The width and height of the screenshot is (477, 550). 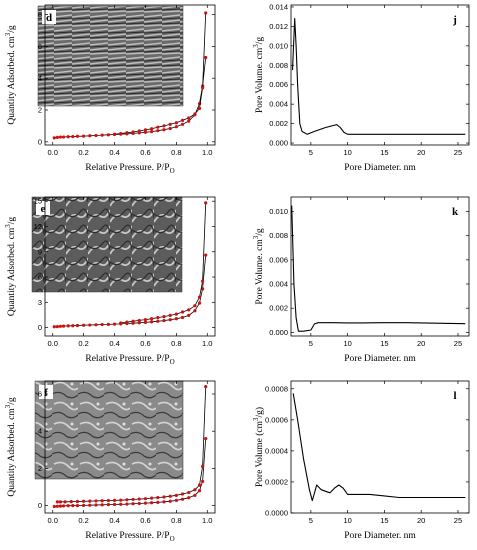 I want to click on panel-j-y-axis-label: Pore Volume. cm3/g, so click(x=258, y=75).